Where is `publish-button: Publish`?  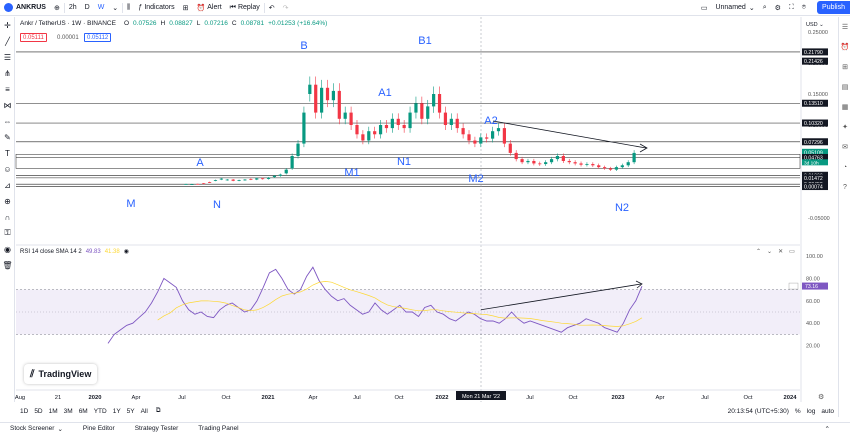 publish-button: Publish is located at coordinates (833, 7).